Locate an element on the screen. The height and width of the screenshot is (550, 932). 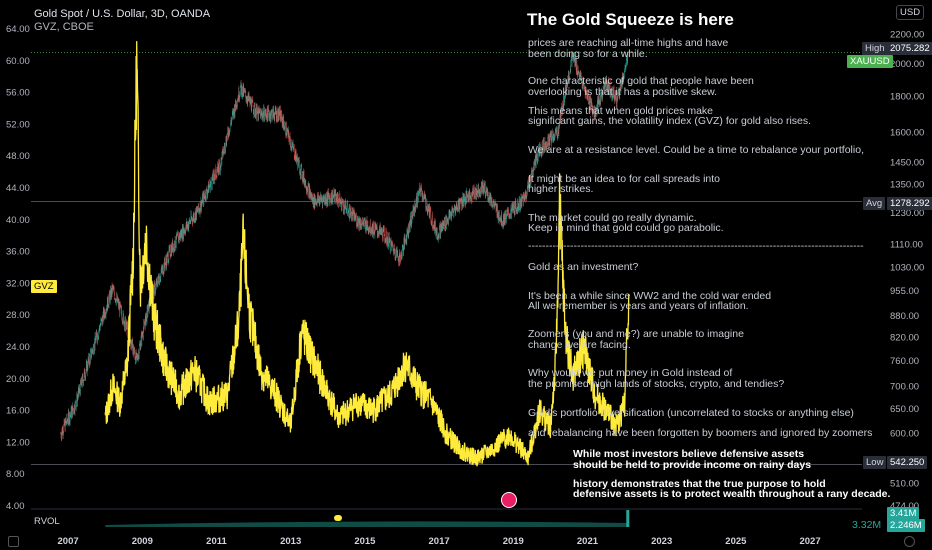
gvz-tick-label-10: 44.00 is located at coordinates (18, 188).